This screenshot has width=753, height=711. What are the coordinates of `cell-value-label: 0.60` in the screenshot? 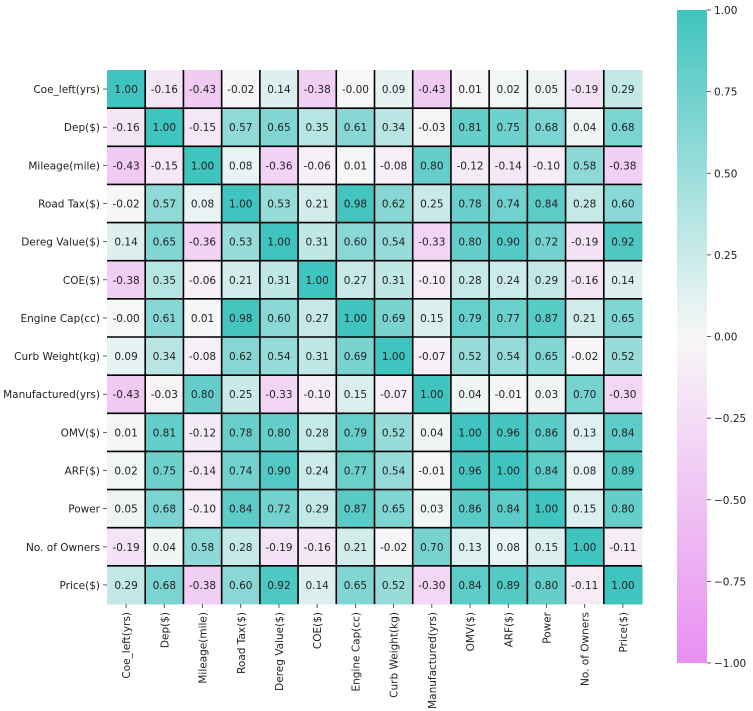 It's located at (622, 205).